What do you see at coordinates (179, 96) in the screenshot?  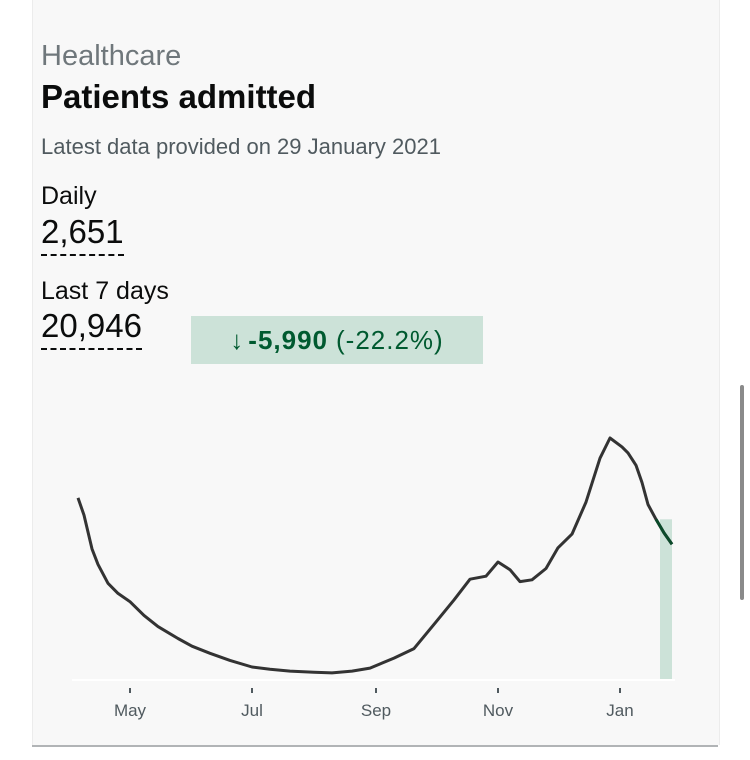 I see `card-title: Patients admitted` at bounding box center [179, 96].